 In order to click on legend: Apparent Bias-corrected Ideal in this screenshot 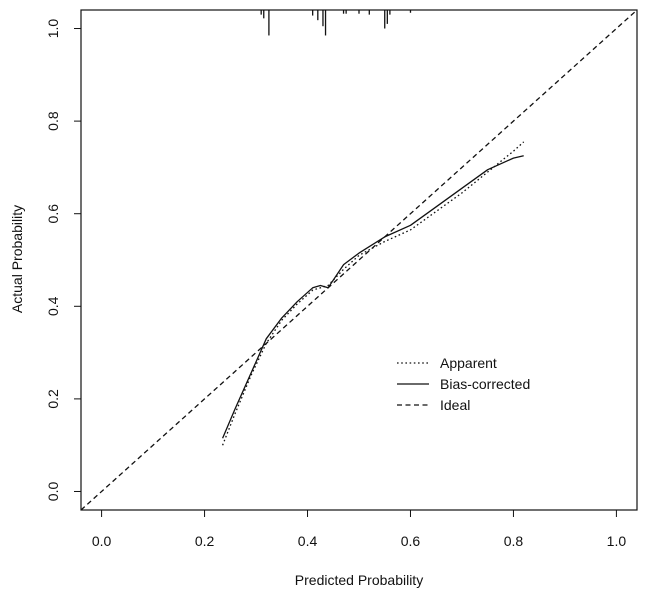, I will do `click(463, 384)`.